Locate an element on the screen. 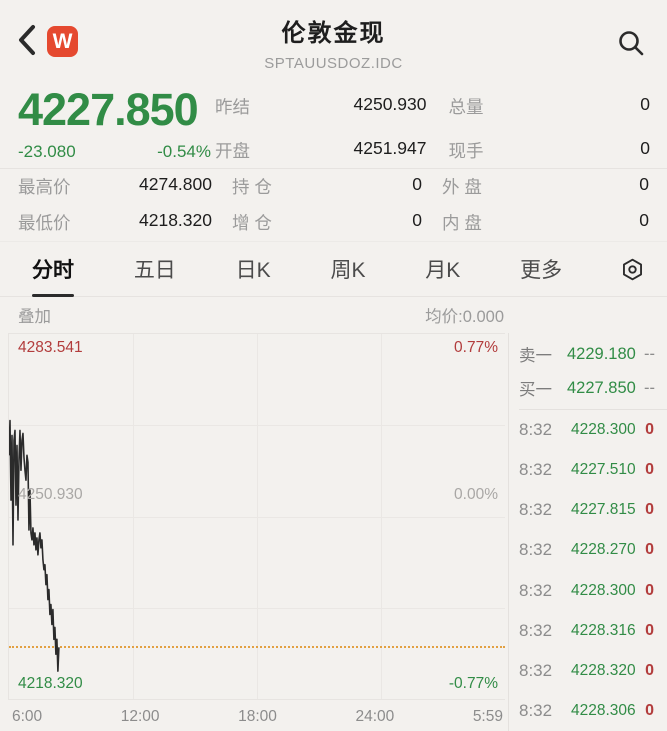  tick-row: 8:32 4227.510 0 is located at coordinates (586, 470).